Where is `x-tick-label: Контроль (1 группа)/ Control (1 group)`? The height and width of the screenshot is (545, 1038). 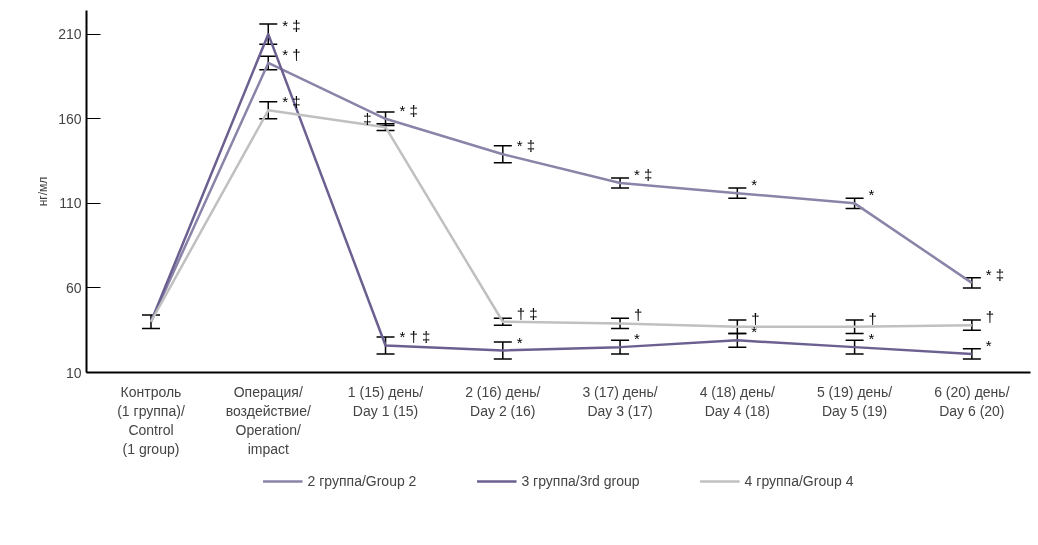
x-tick-label: Контроль (1 группа)/ Control (1 group) is located at coordinates (151, 420).